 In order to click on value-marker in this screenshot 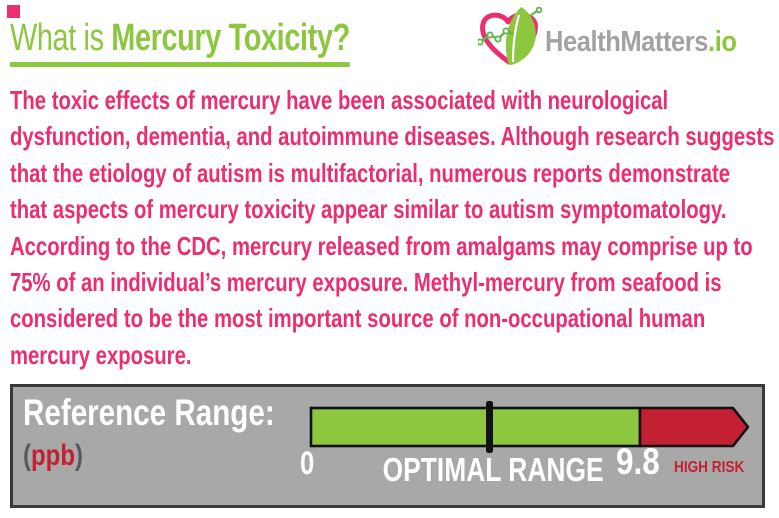, I will do `click(489, 427)`.